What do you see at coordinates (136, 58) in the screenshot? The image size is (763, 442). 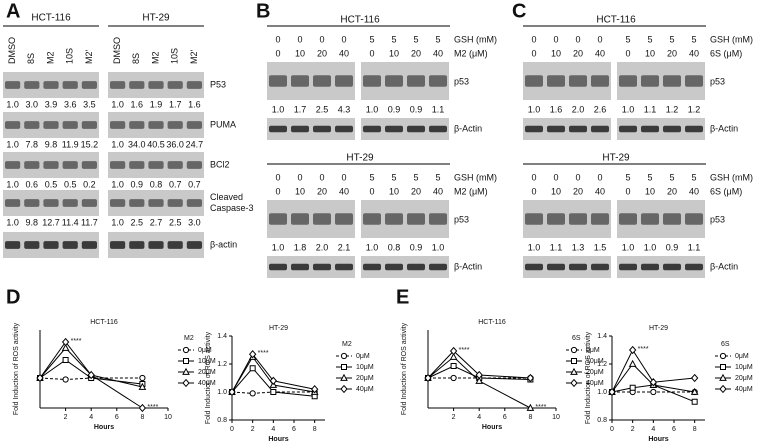 I see `lane-label: 8S` at bounding box center [136, 58].